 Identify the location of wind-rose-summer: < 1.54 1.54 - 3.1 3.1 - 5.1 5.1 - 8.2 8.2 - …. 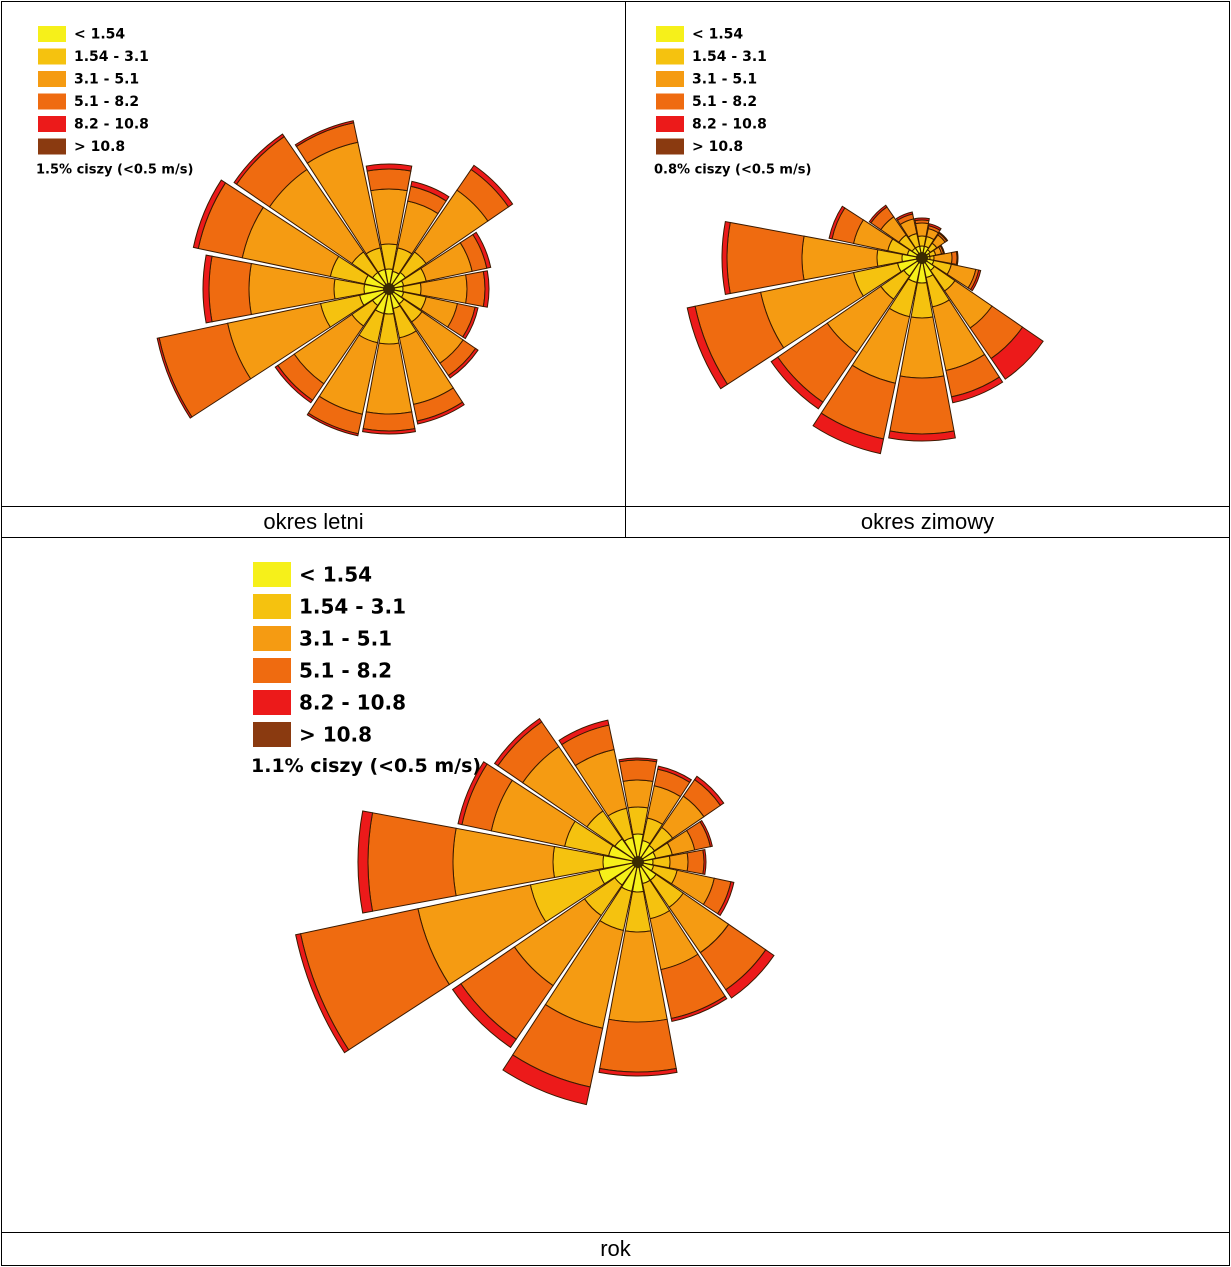
(275, 231).